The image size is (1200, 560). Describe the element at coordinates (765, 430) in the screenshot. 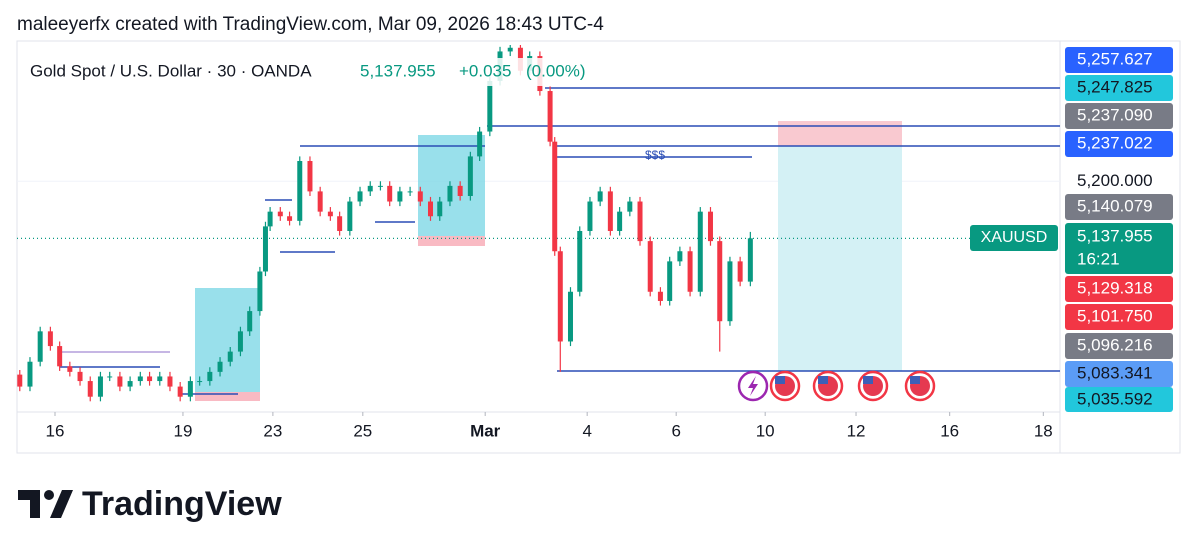

I see `x-tick-label: 10` at that location.